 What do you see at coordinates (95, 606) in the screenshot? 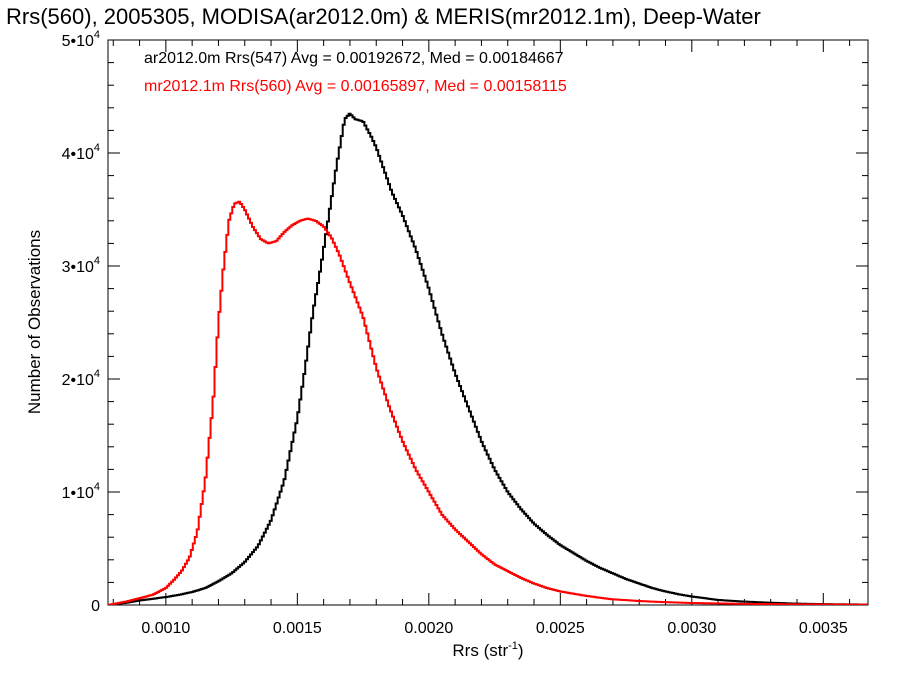
I see `y-tick-label: 0` at bounding box center [95, 606].